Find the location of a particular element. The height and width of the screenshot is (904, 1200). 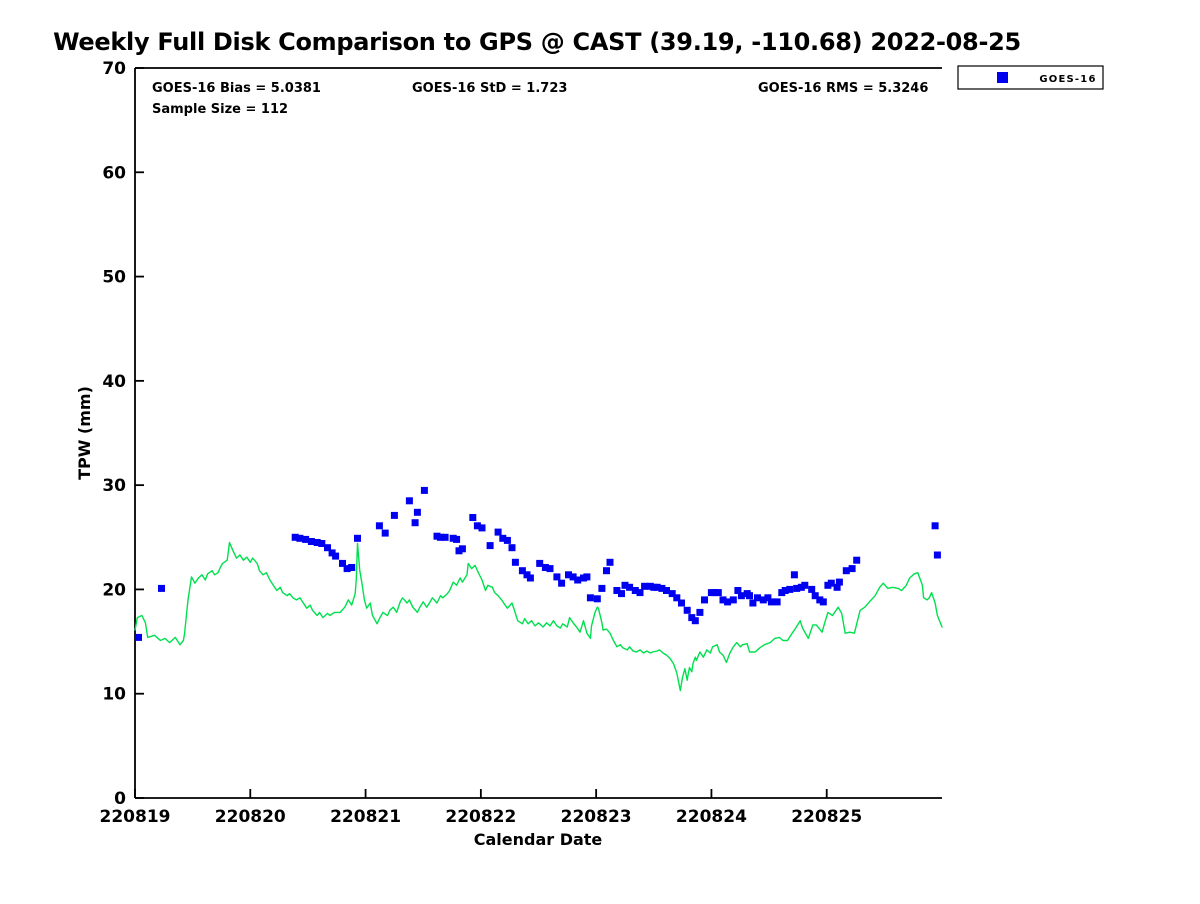

legend: GOES-16 is located at coordinates (1030, 77).